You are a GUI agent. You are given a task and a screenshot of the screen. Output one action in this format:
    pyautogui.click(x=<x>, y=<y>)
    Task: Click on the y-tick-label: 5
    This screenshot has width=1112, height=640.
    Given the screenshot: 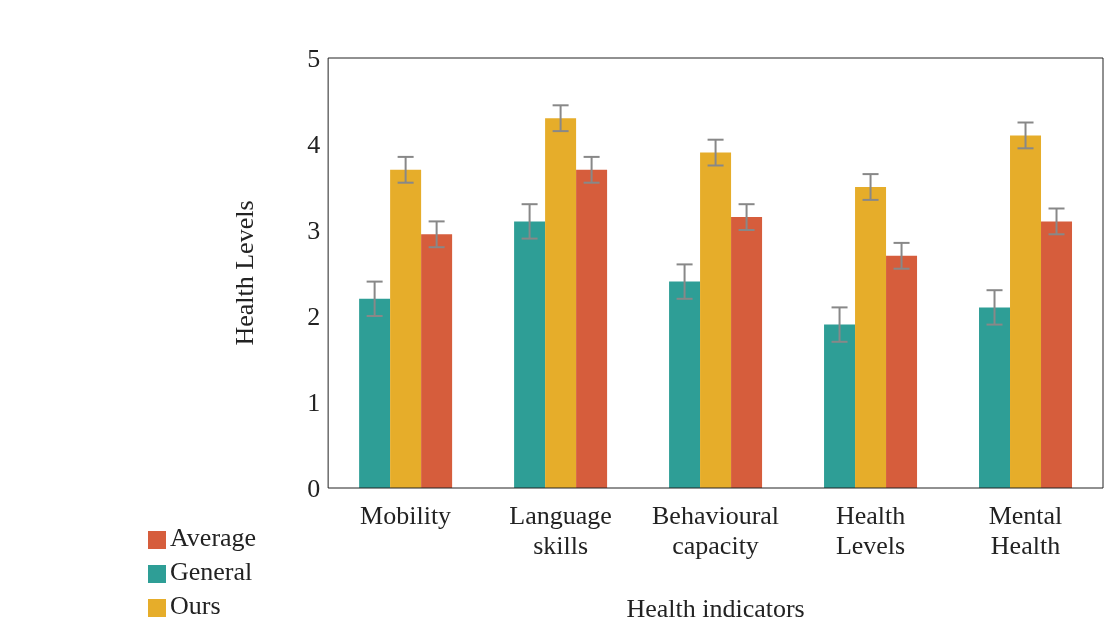 What is the action you would take?
    pyautogui.click(x=314, y=59)
    